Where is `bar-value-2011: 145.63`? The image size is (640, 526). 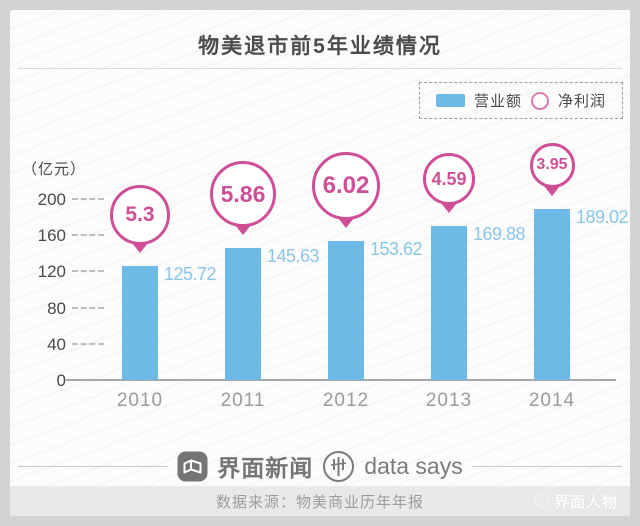 bar-value-2011: 145.63 is located at coordinates (293, 256).